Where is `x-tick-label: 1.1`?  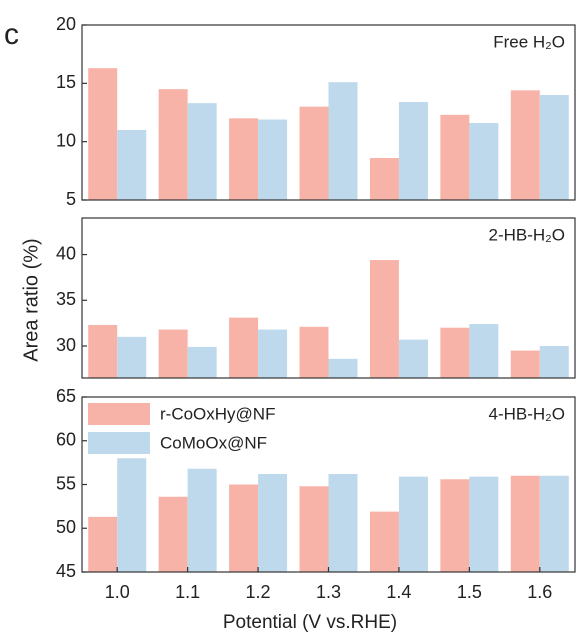
x-tick-label: 1.1 is located at coordinates (187, 592).